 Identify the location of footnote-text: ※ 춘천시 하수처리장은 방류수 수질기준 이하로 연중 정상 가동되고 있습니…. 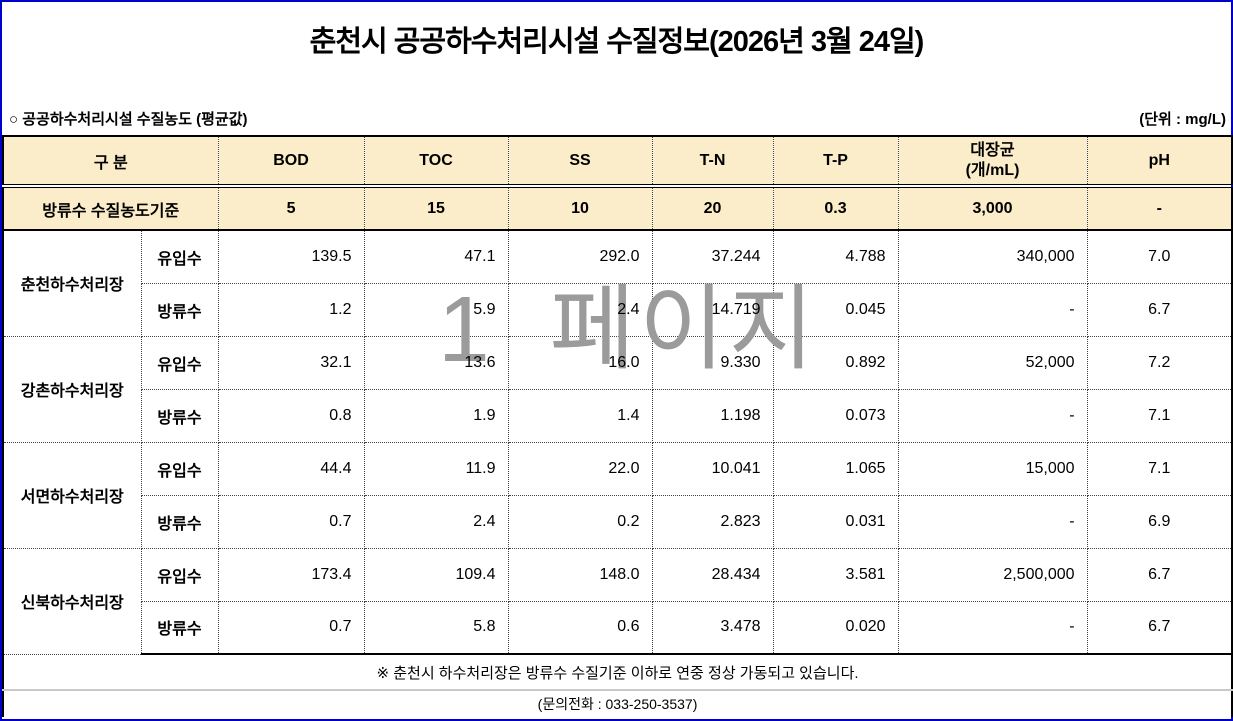
(617, 672).